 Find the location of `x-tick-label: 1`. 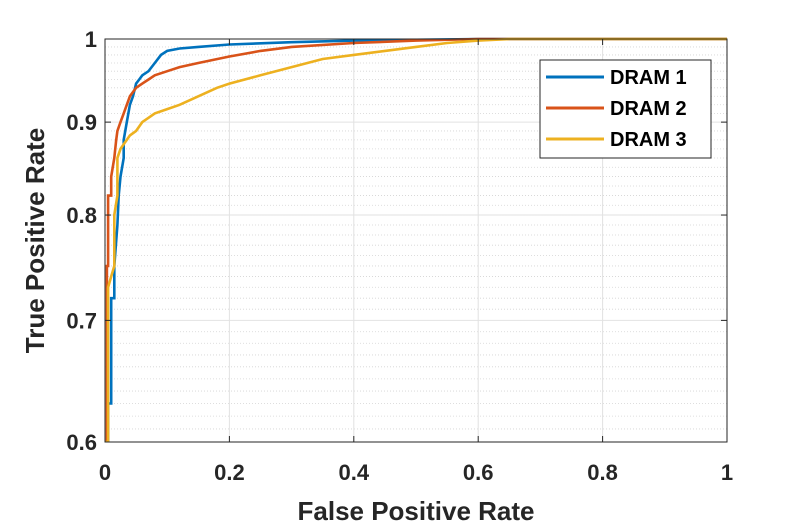

x-tick-label: 1 is located at coordinates (727, 472).